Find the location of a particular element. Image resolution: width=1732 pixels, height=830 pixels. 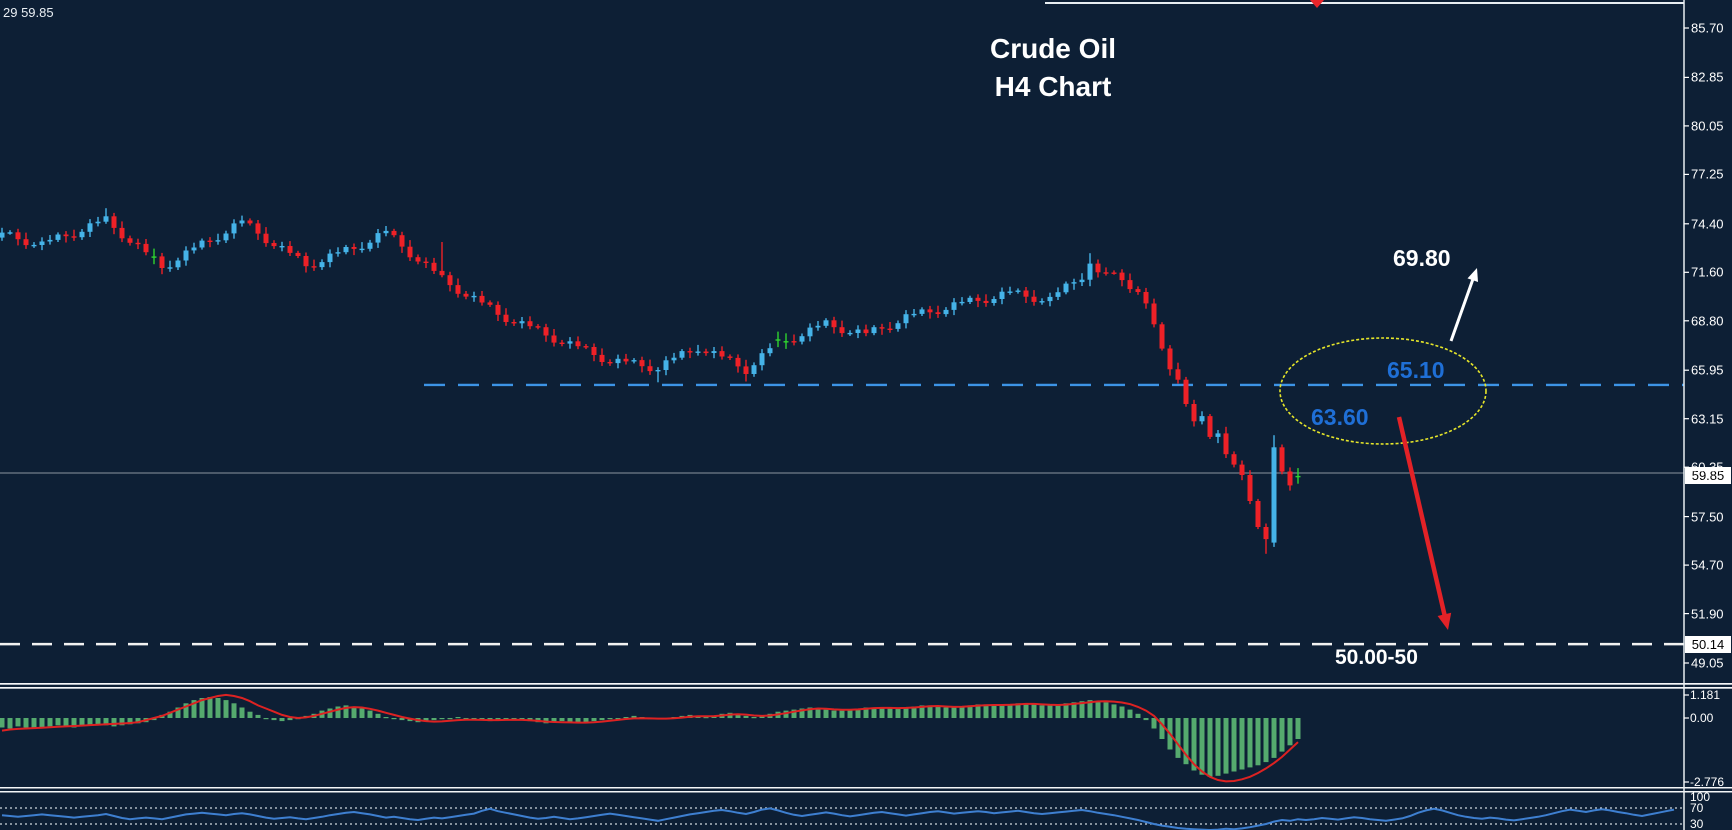

axis-tick-label: 68.80 is located at coordinates (1707, 321).